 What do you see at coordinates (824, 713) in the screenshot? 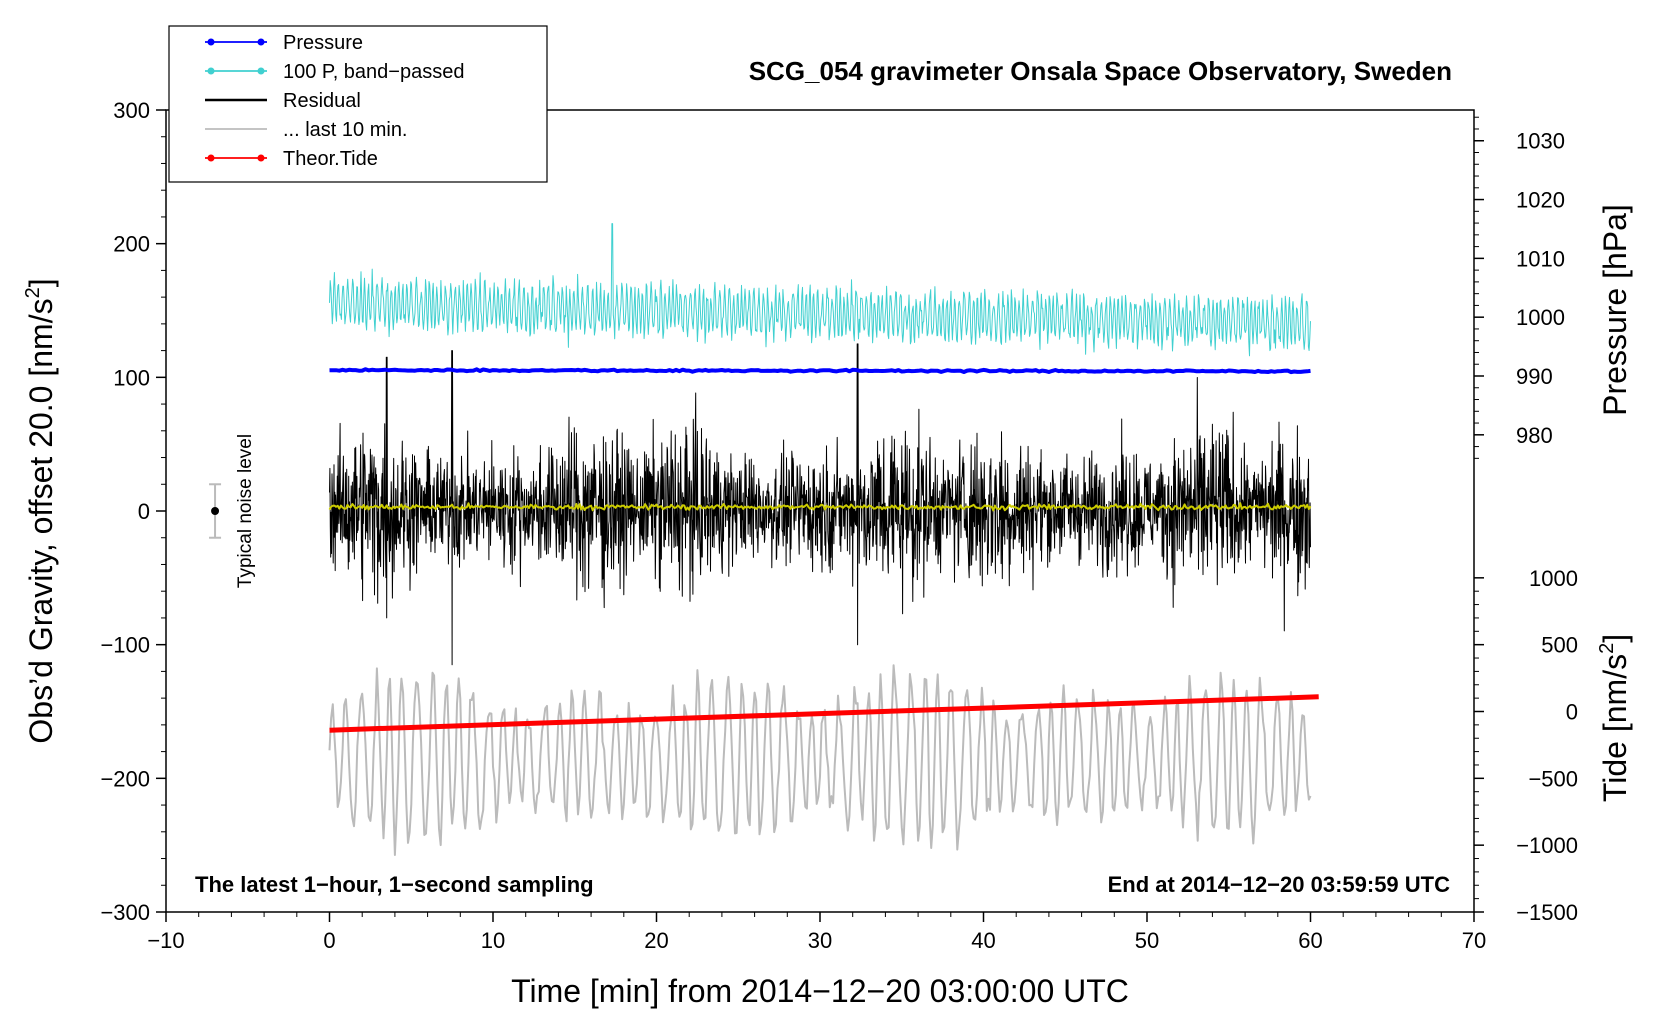
I see `theor-tide-series` at bounding box center [824, 713].